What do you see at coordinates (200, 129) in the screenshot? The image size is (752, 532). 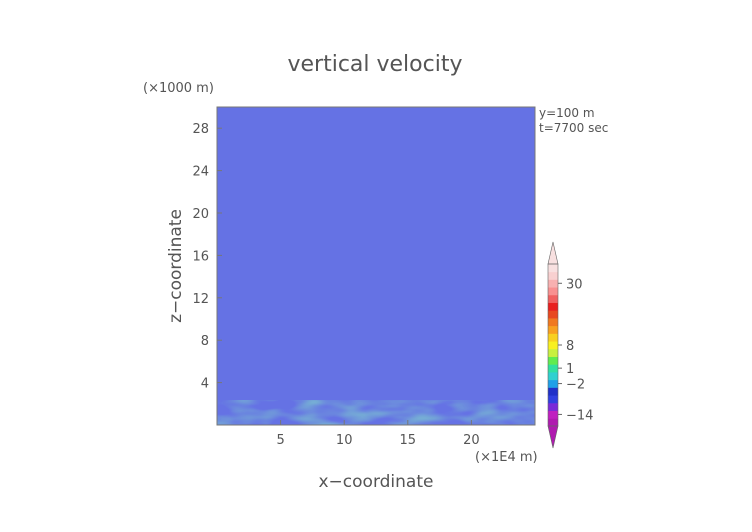 I see `y-tick-label: 28` at bounding box center [200, 129].